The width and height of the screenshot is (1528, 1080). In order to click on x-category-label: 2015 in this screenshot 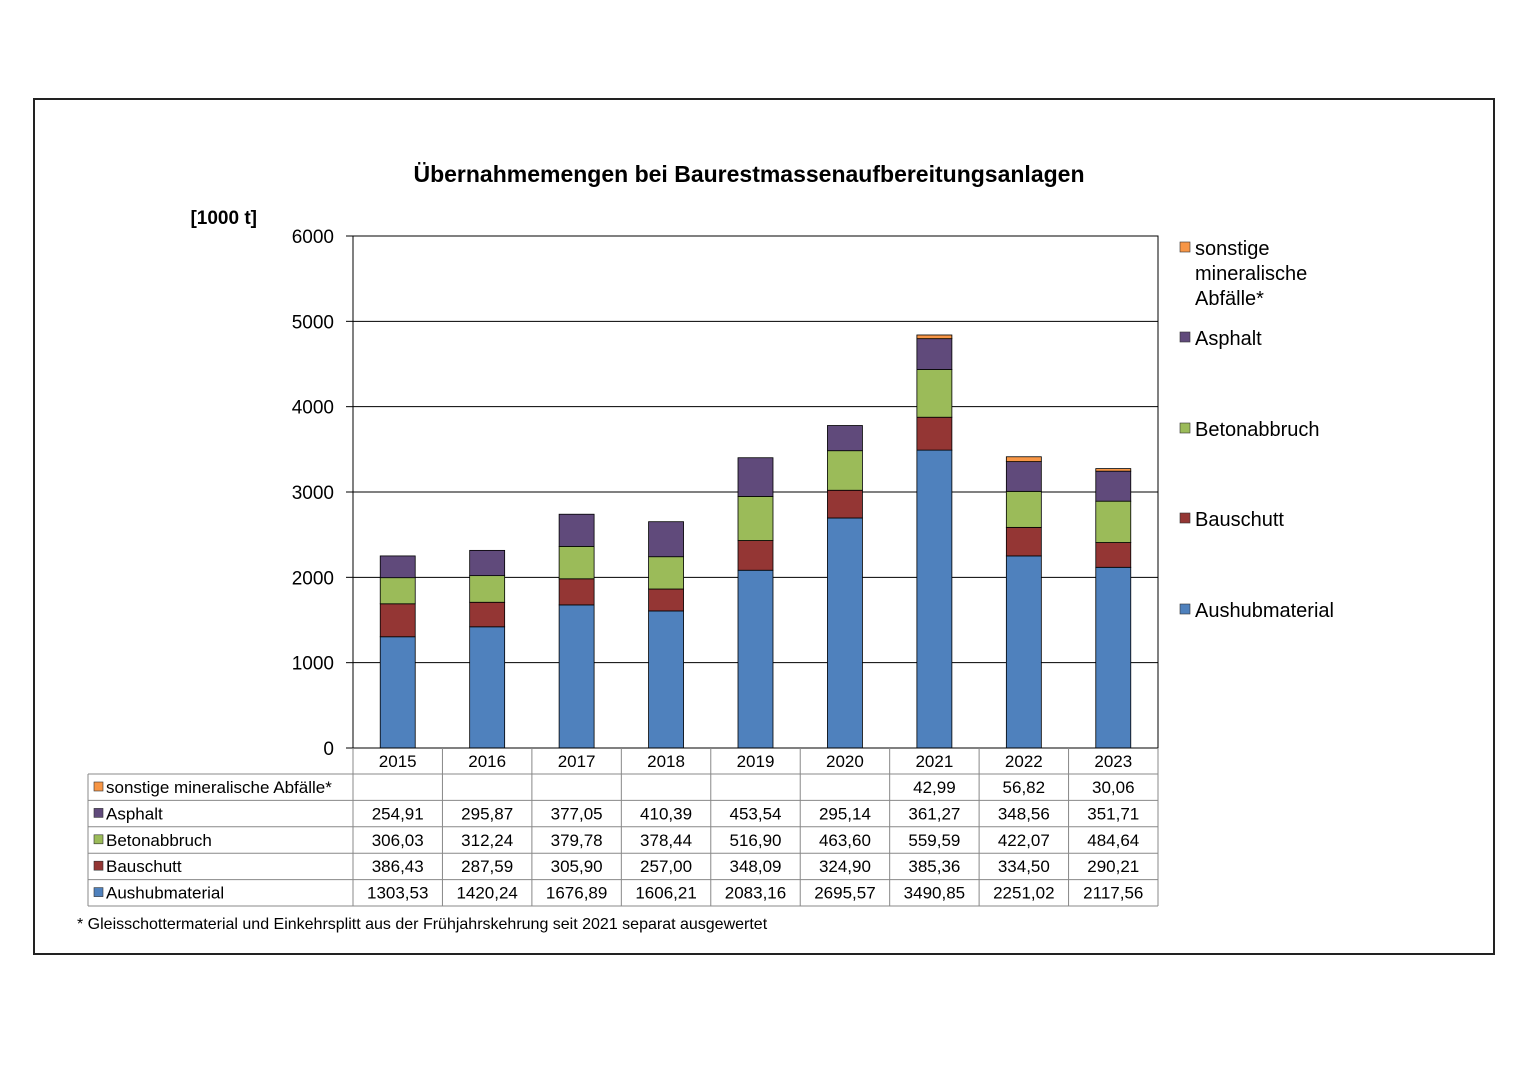, I will do `click(398, 761)`.